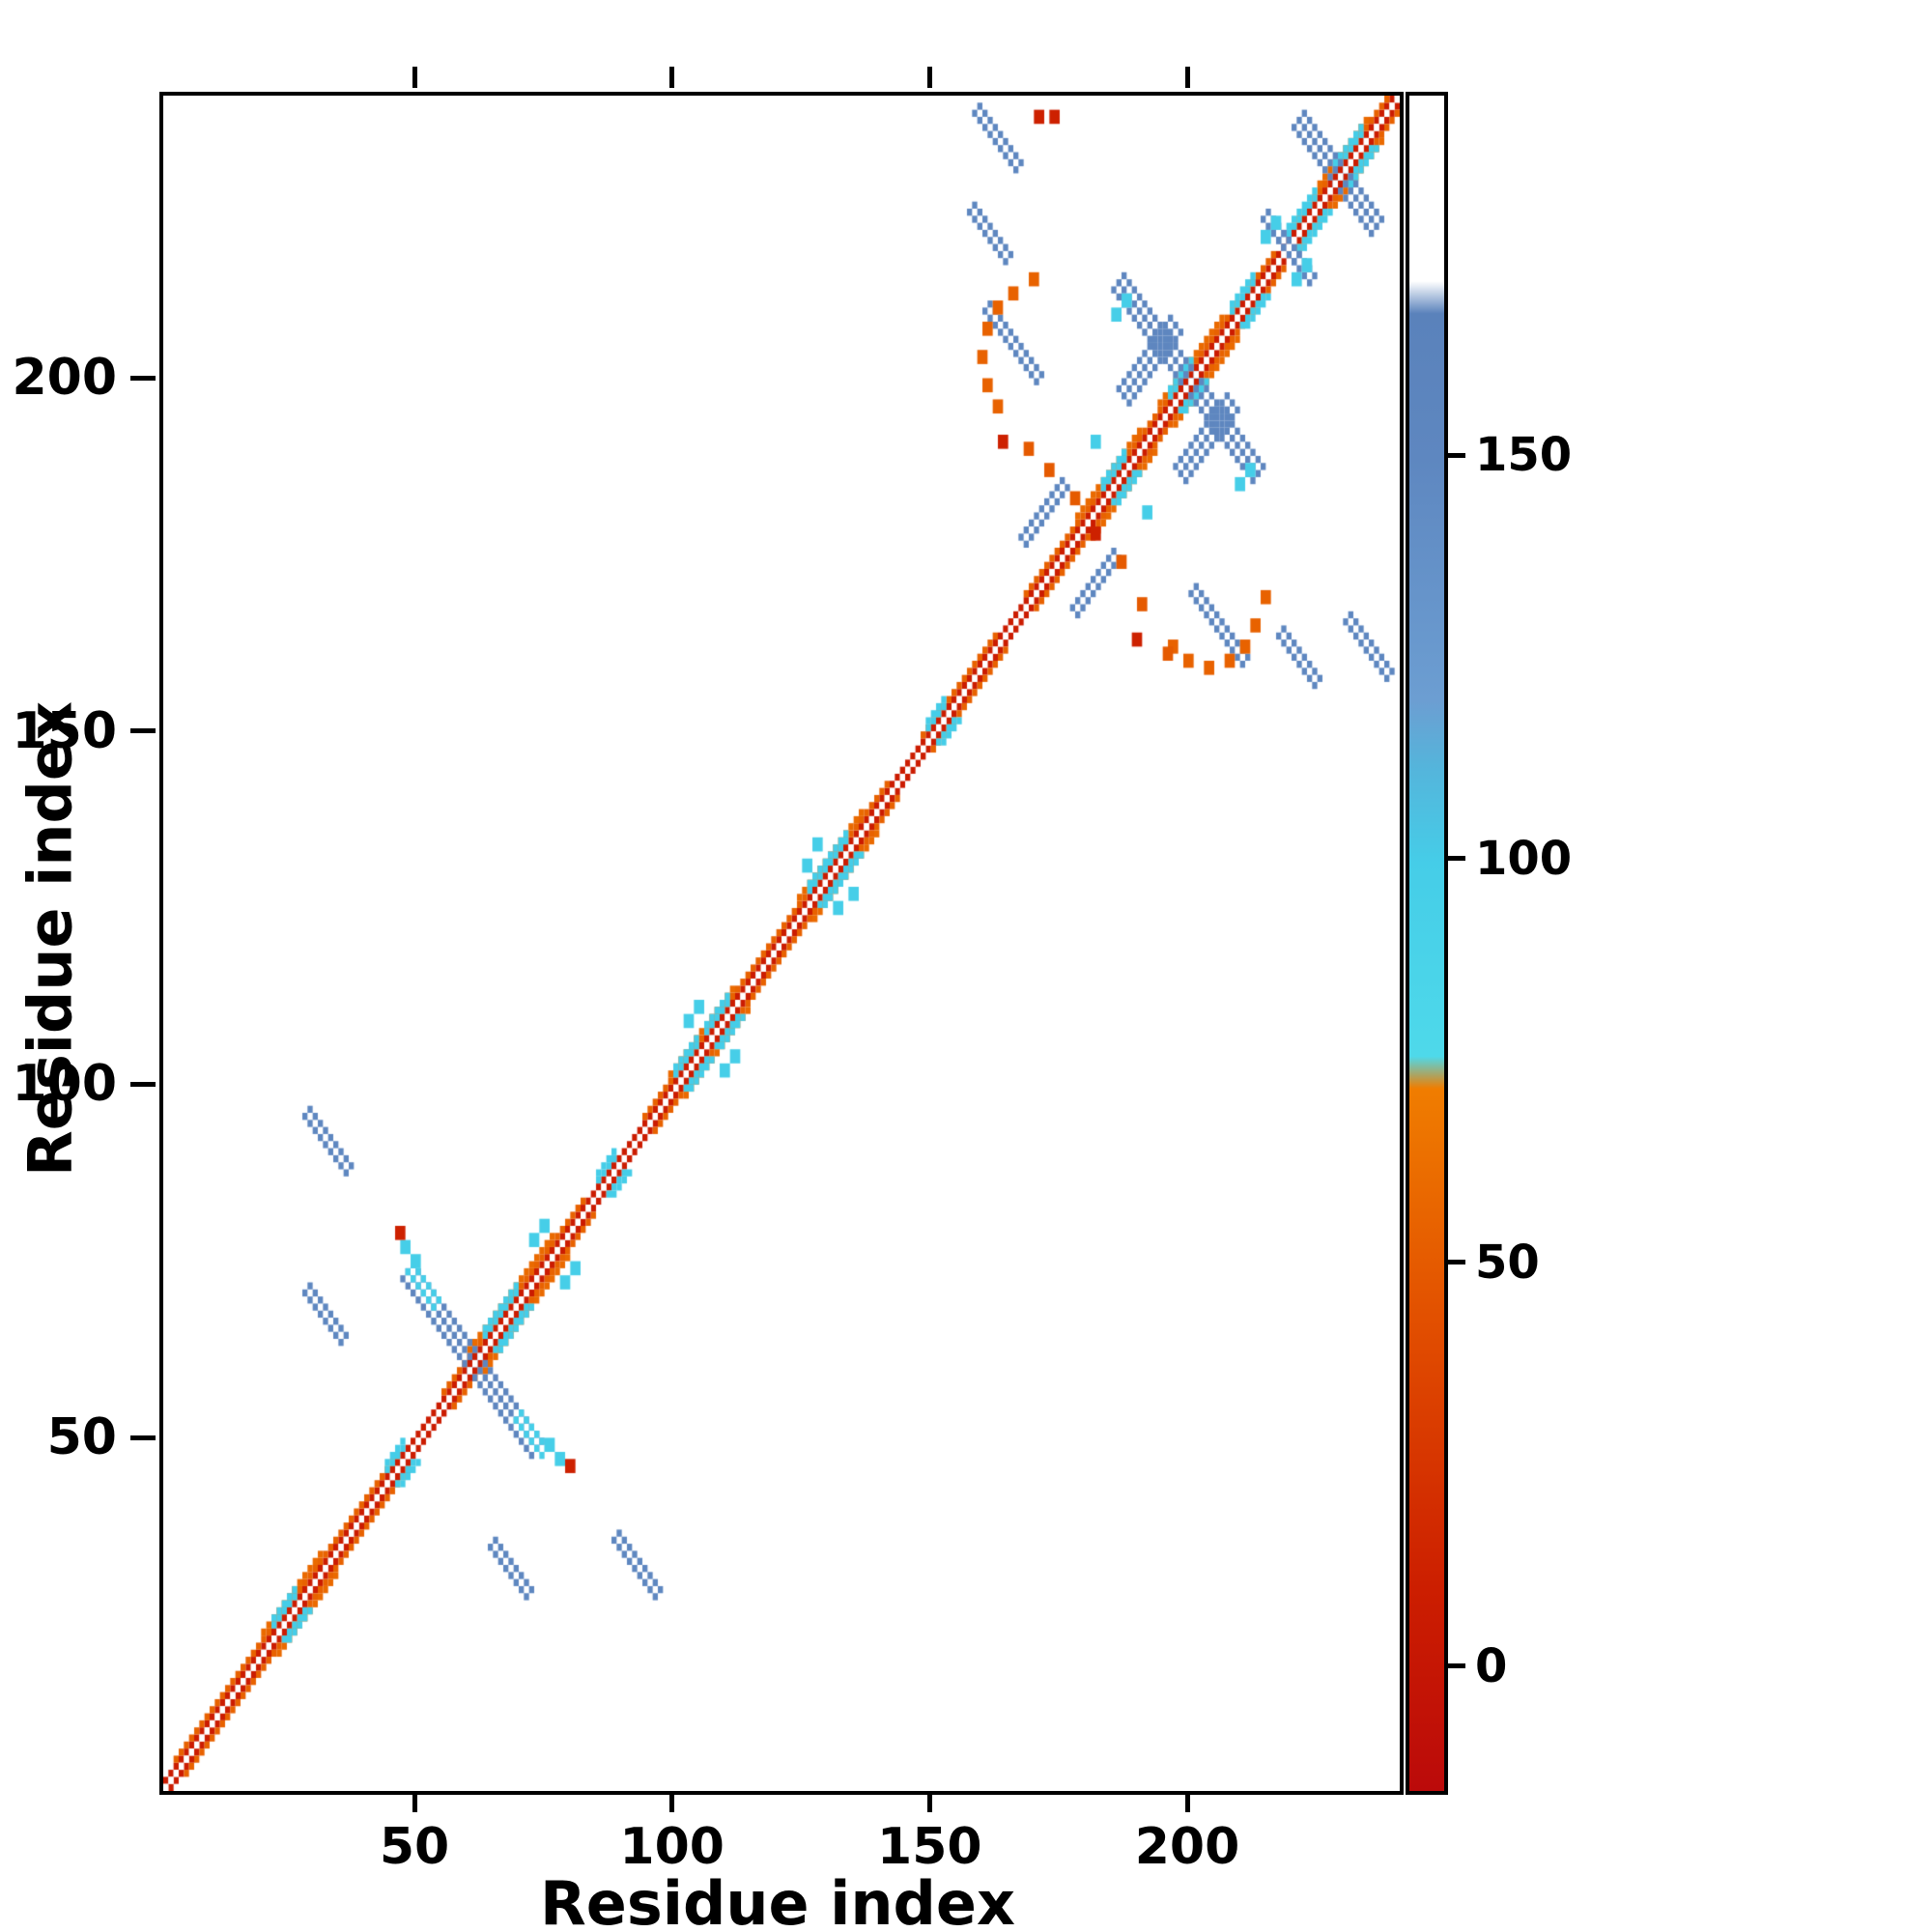  What do you see at coordinates (1187, 1847) in the screenshot?
I see `x-tick-label: 200` at bounding box center [1187, 1847].